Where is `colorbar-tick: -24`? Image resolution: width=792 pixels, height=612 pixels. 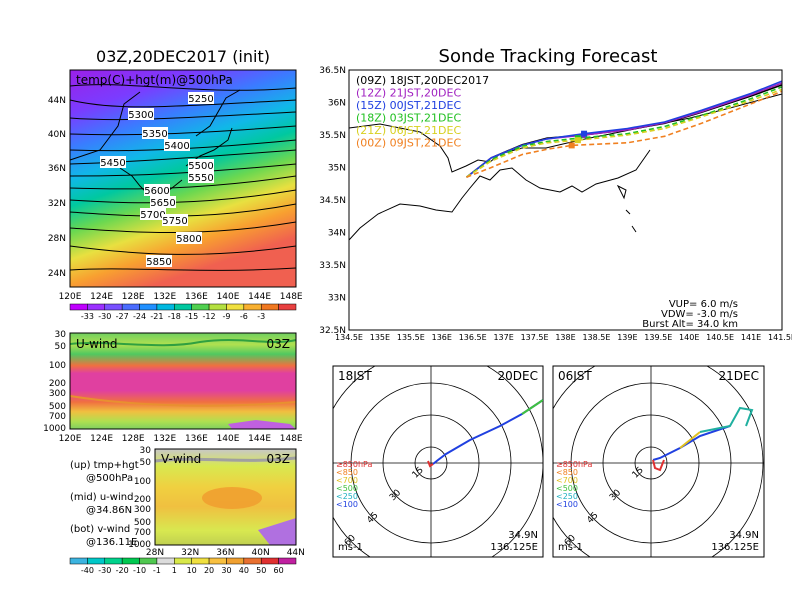
colorbar-tick: -24 is located at coordinates (139, 316).